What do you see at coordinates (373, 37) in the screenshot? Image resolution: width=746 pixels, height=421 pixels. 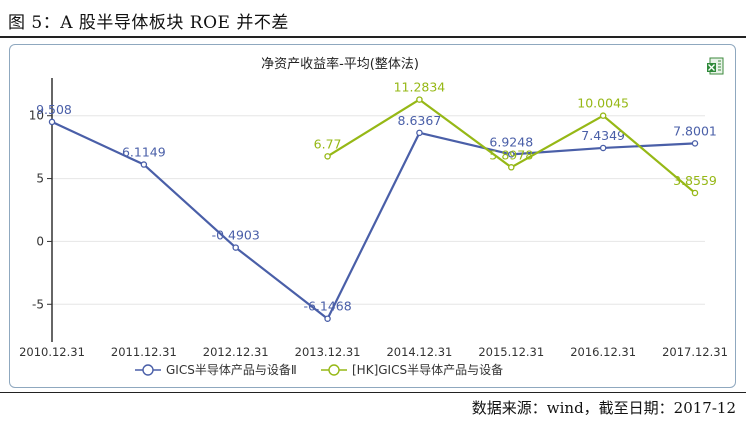 I see `top-rule` at bounding box center [373, 37].